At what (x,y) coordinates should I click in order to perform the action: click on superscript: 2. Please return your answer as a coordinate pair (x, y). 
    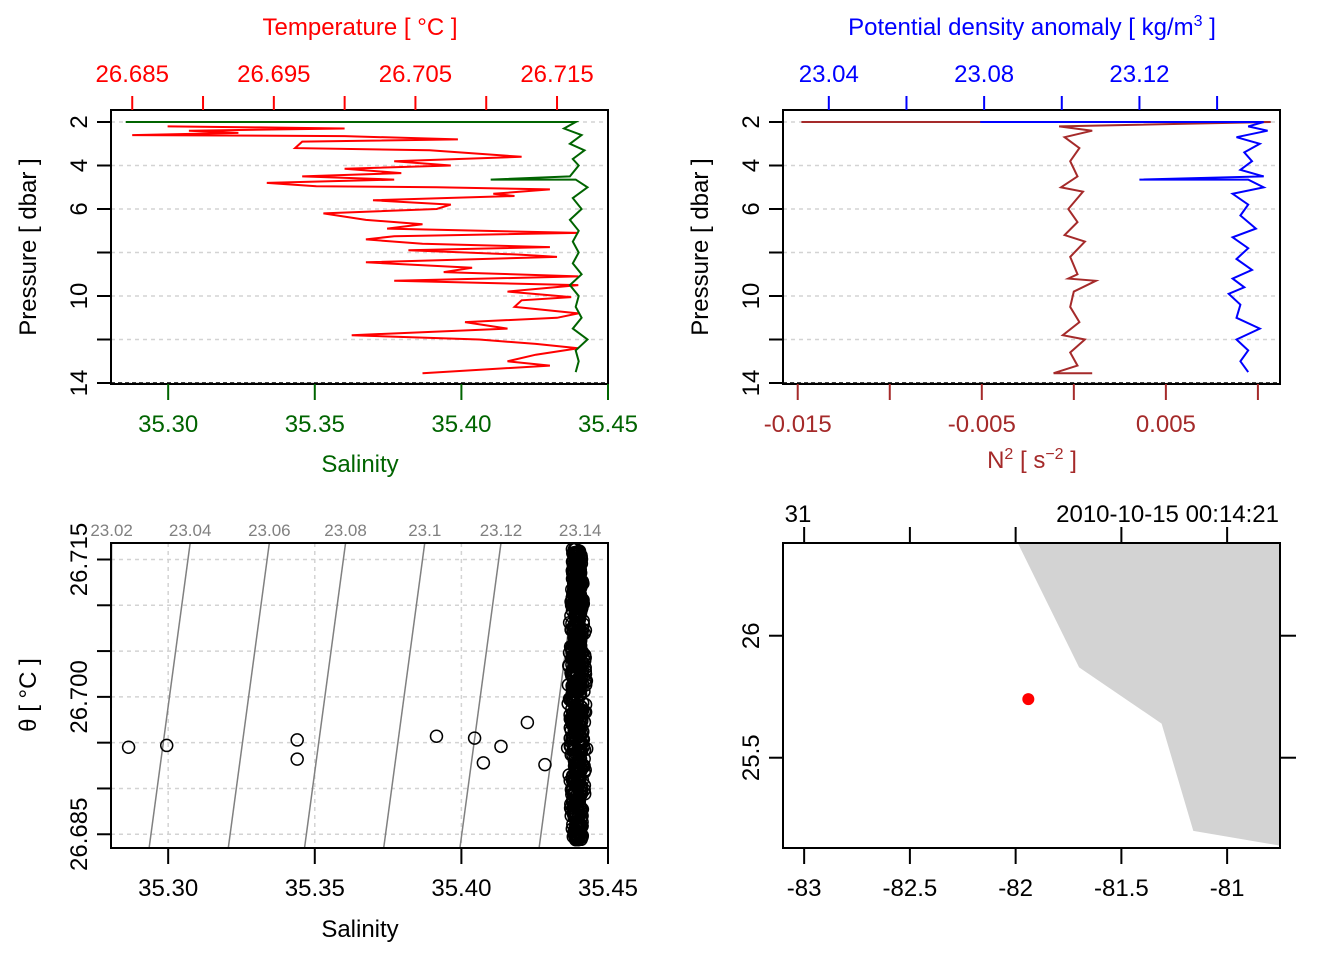
    Looking at the image, I should click on (1008, 454).